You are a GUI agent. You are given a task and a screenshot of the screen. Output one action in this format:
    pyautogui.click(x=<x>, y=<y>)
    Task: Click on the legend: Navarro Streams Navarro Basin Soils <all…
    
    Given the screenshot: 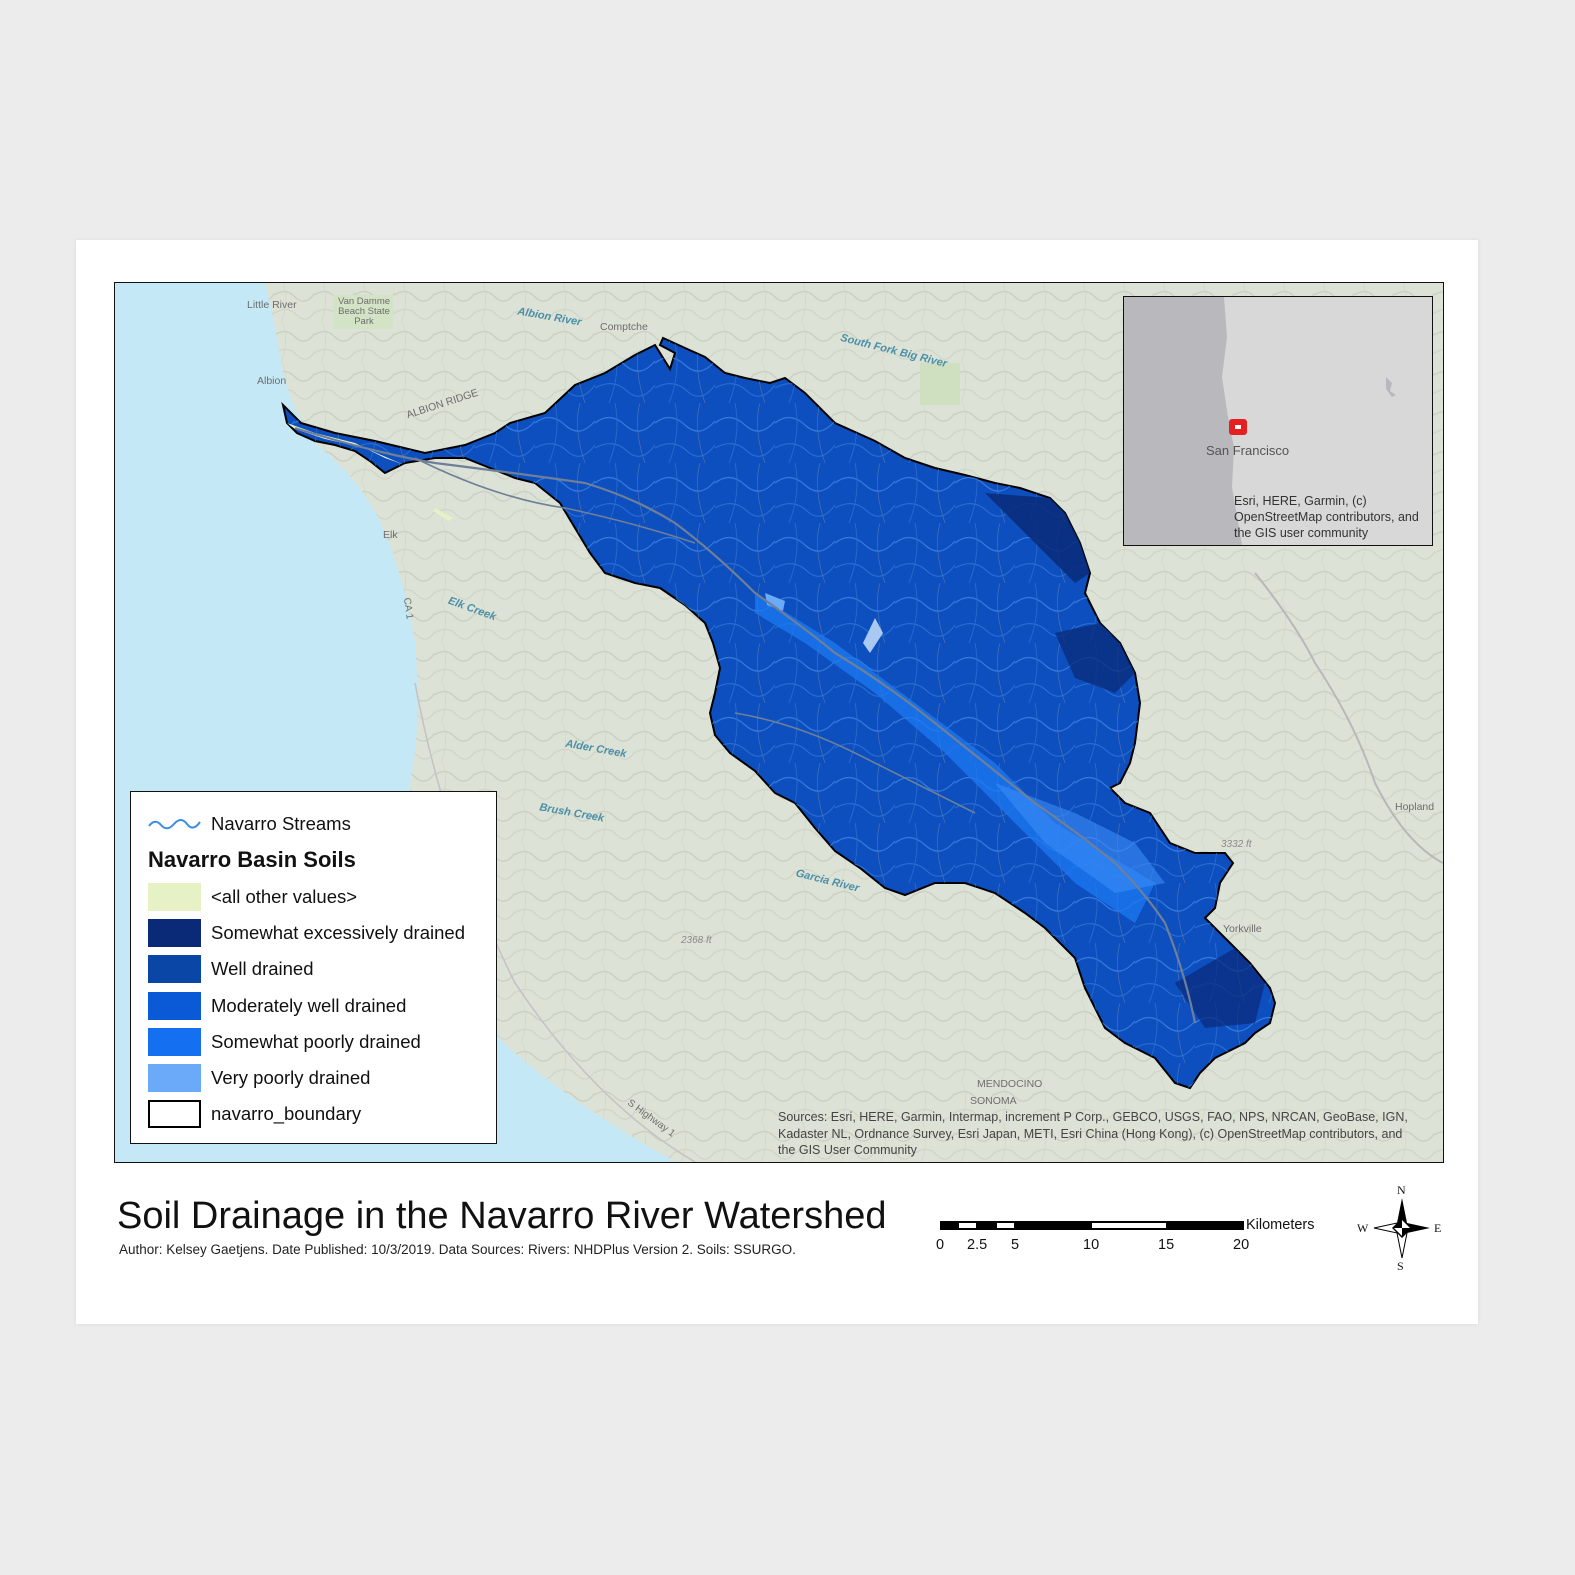 What is the action you would take?
    pyautogui.click(x=313, y=967)
    